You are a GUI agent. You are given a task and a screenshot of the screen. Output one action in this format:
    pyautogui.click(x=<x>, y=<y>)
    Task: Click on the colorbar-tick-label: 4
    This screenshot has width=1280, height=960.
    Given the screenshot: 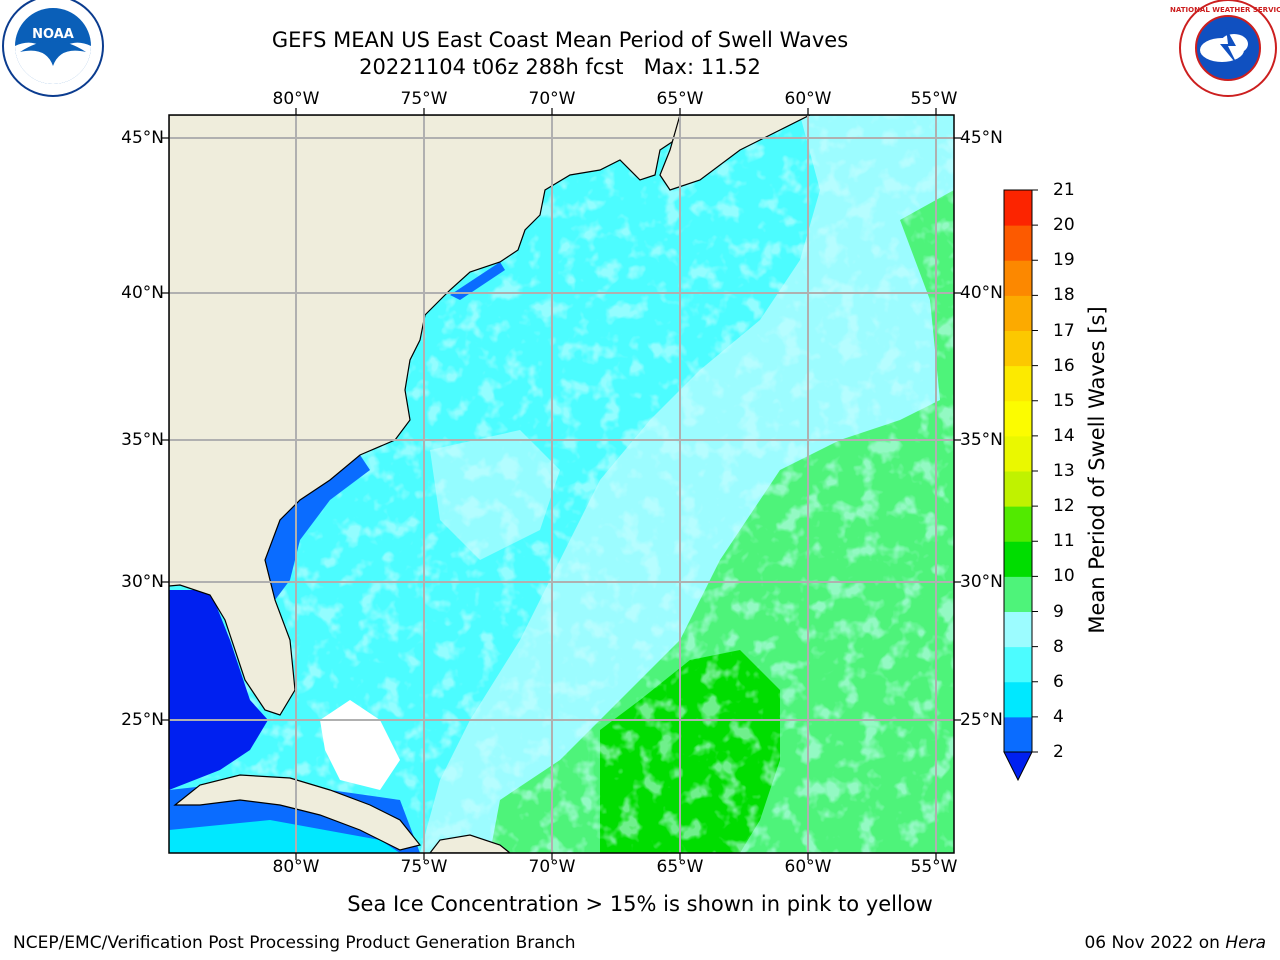 What is the action you would take?
    pyautogui.click(x=1058, y=716)
    